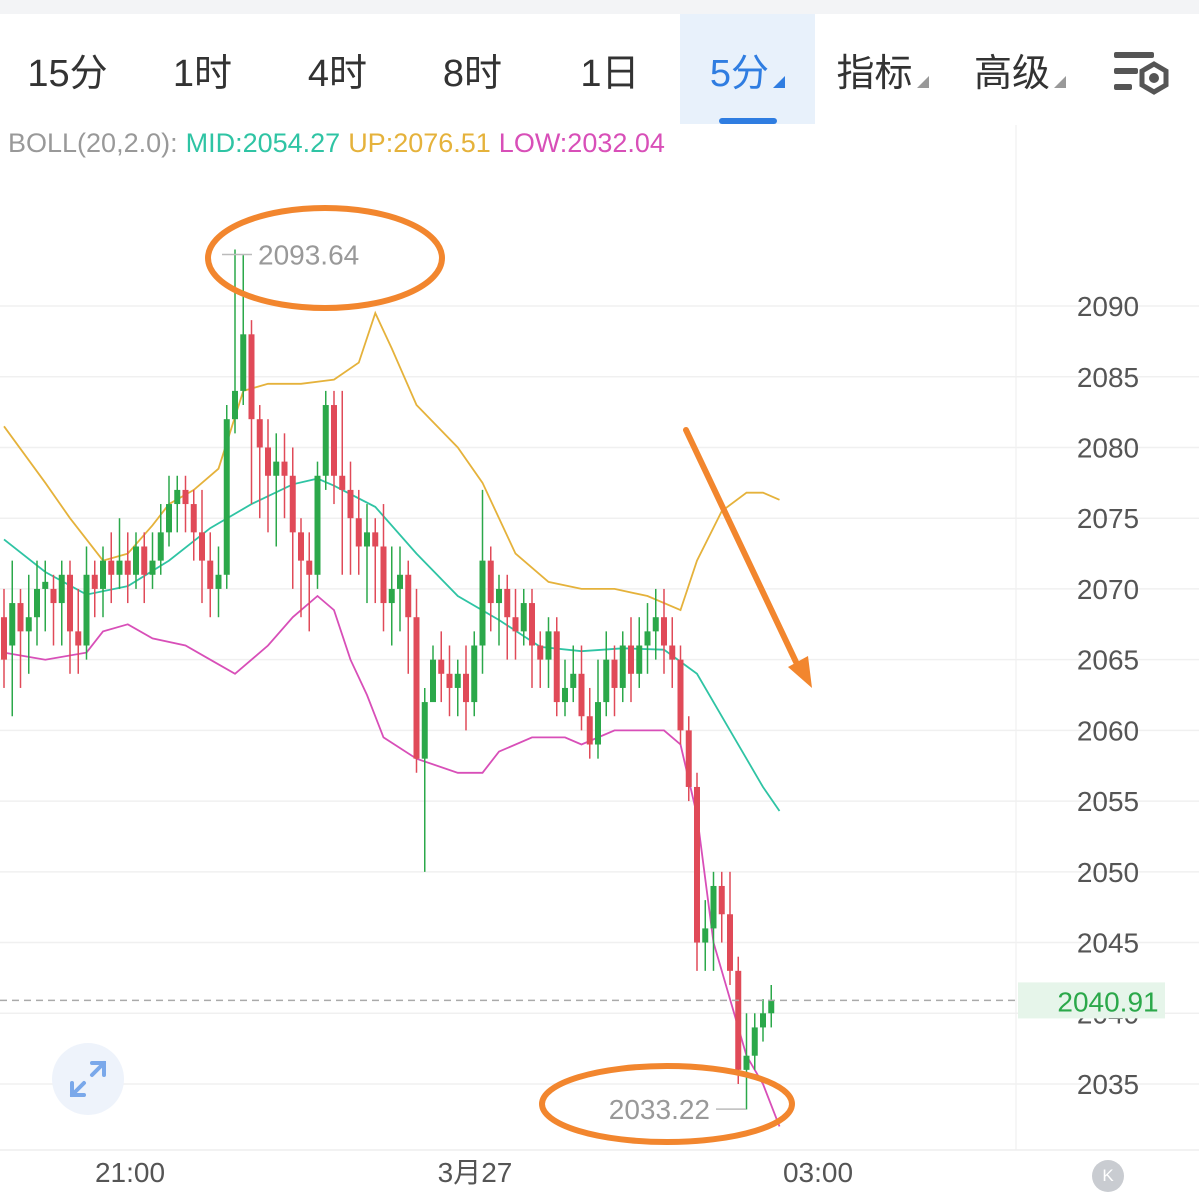  I want to click on collapse-k-label: K, so click(1108, 1175).